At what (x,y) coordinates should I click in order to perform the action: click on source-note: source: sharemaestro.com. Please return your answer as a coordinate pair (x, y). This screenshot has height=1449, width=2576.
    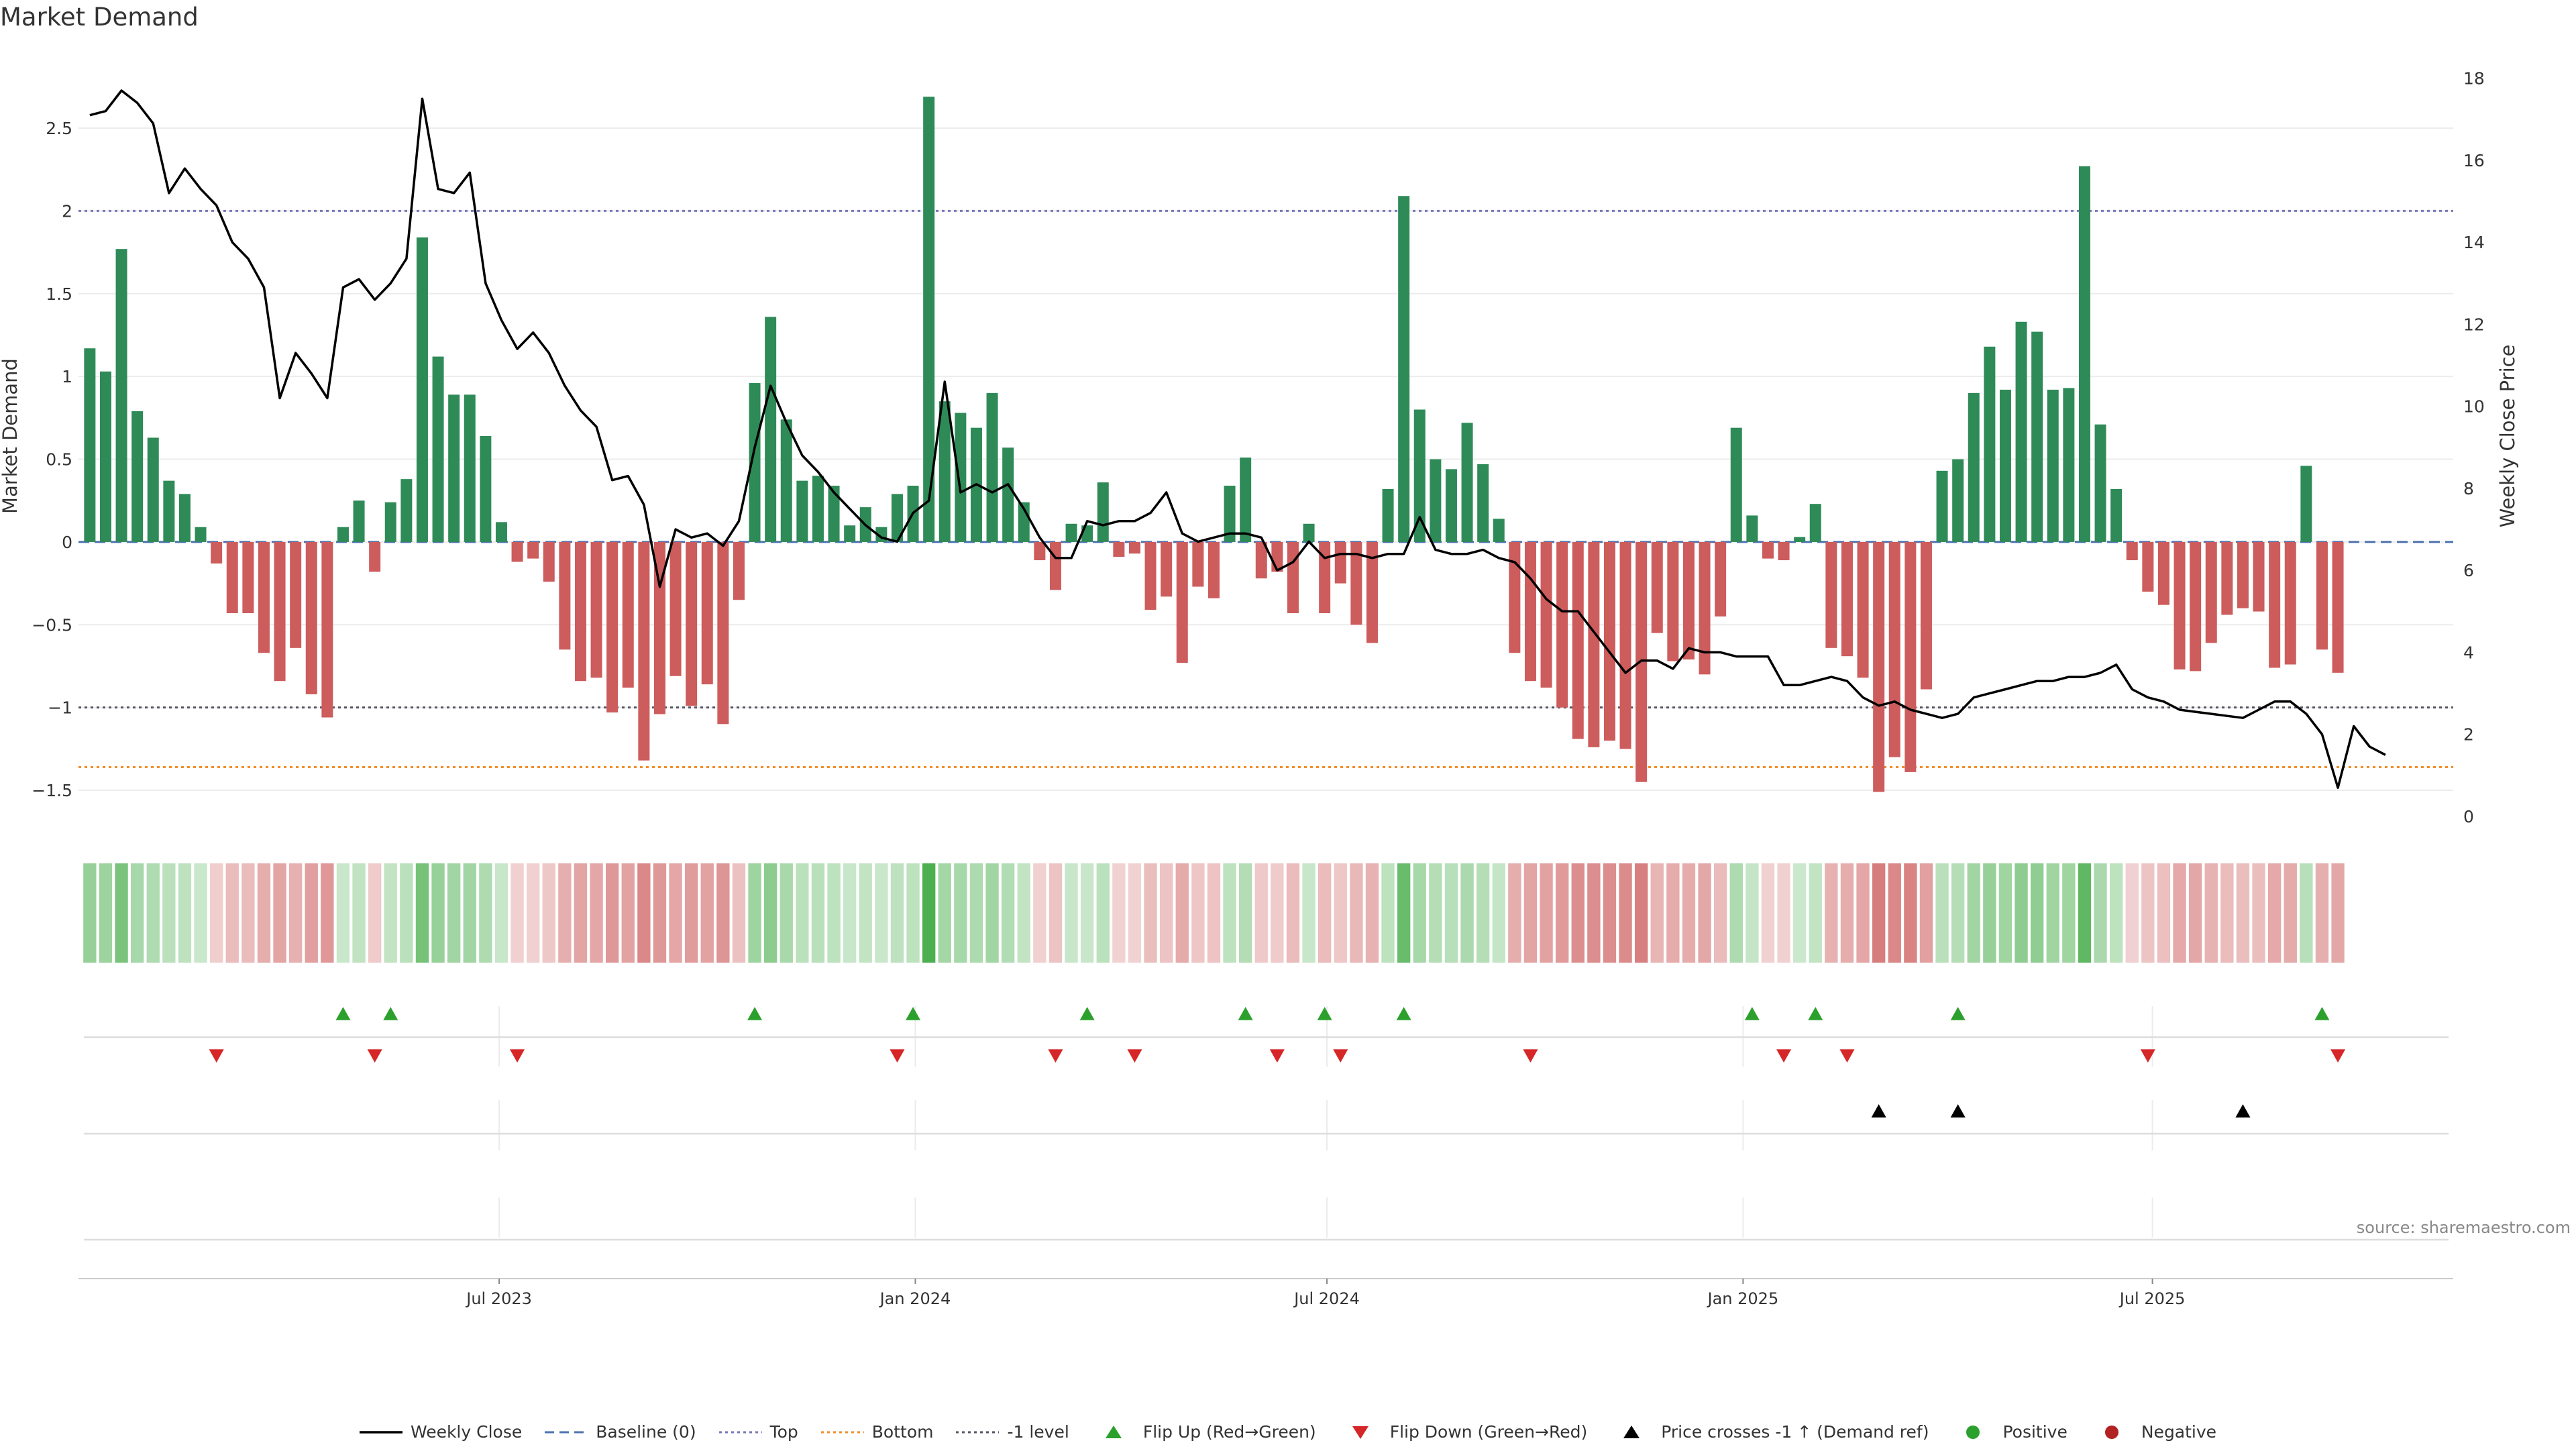
    Looking at the image, I should click on (2463, 1227).